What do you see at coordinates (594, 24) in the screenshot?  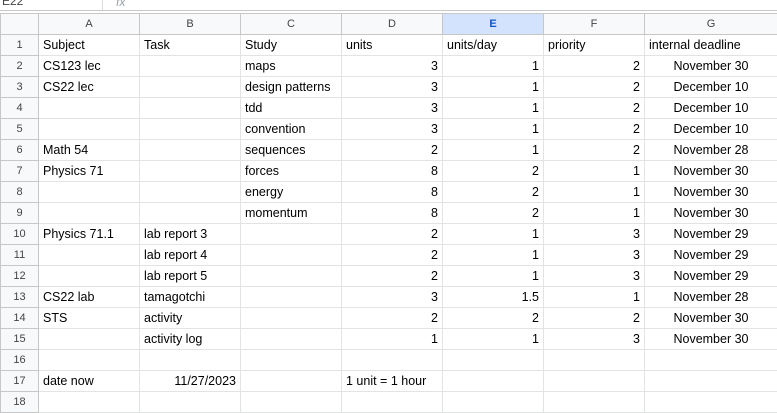 I see `column-header-f: F` at bounding box center [594, 24].